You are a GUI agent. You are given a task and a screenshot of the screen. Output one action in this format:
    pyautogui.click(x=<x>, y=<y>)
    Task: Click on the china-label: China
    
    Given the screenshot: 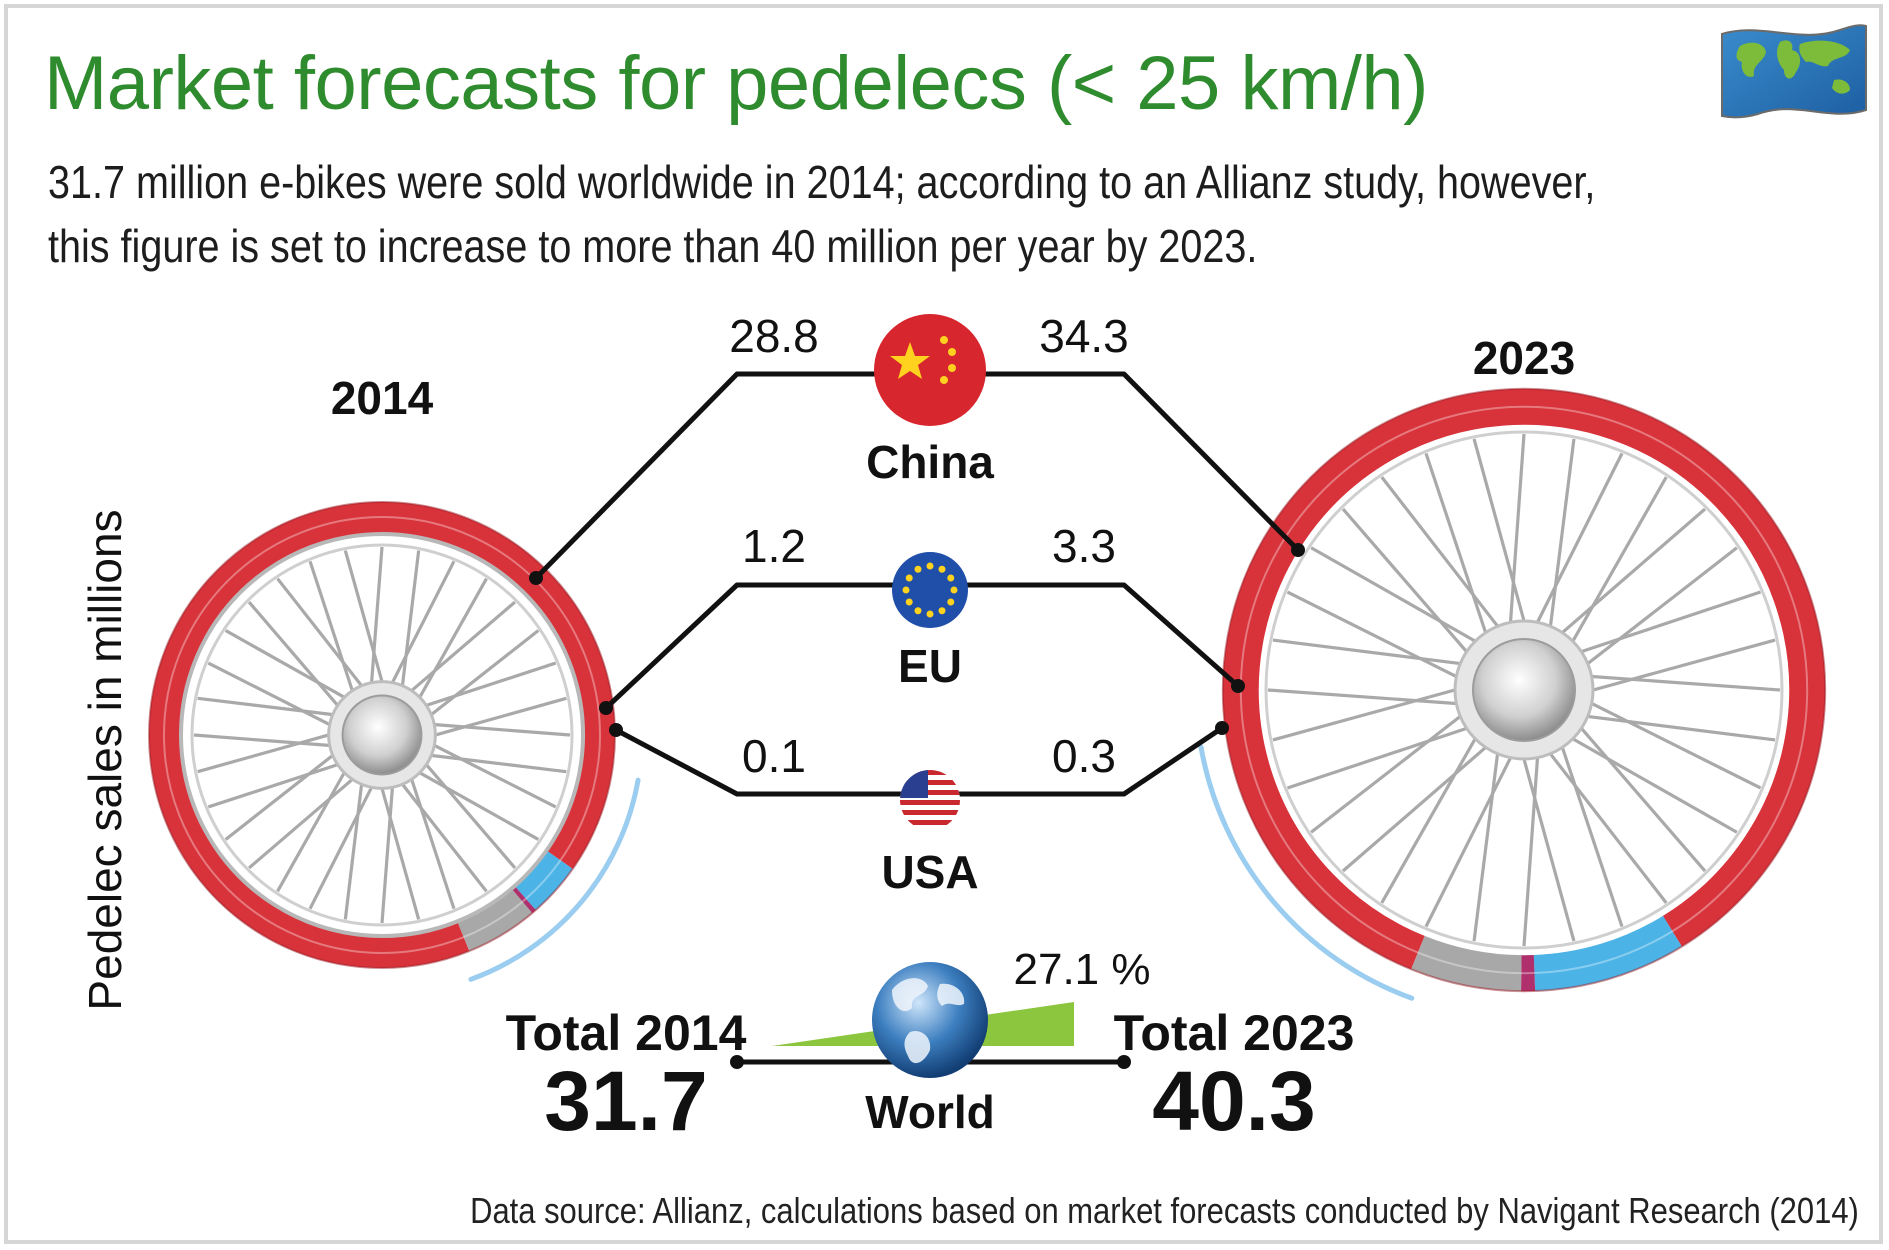 What is the action you would take?
    pyautogui.click(x=930, y=462)
    